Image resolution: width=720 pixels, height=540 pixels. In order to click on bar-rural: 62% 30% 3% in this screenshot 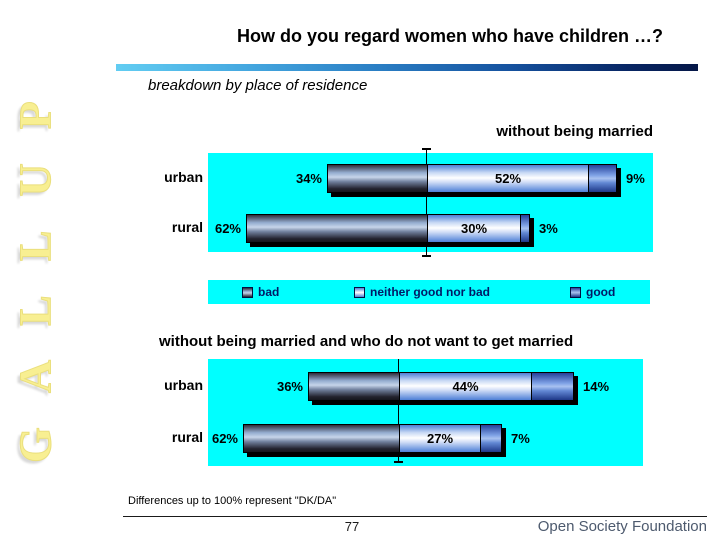, I will do `click(386, 228)`.